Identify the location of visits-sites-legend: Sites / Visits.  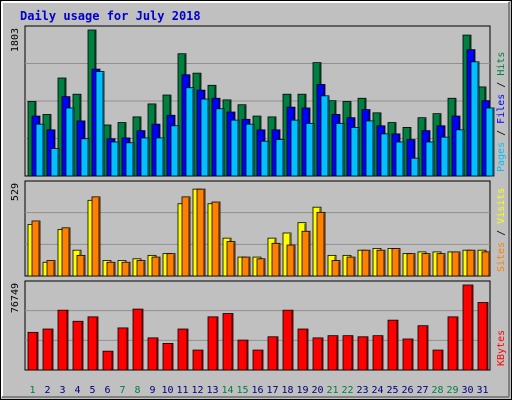
(501, 230).